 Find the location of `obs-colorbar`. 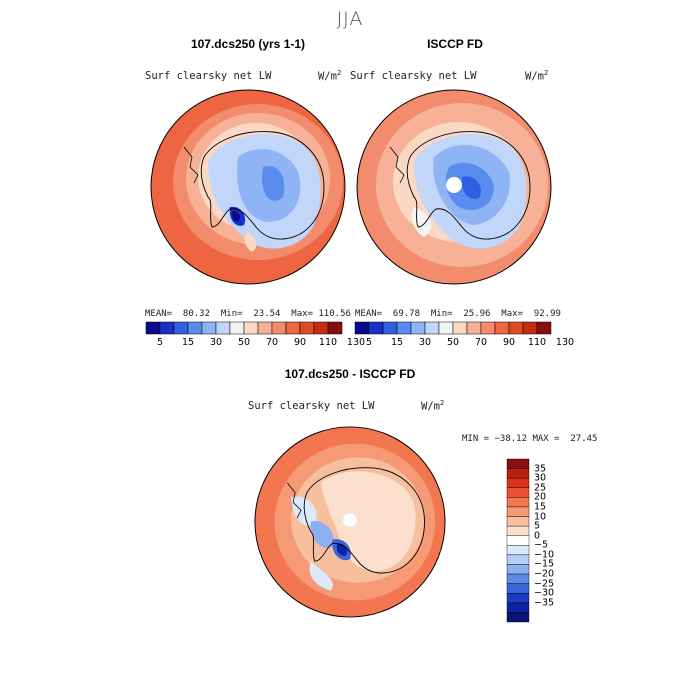

obs-colorbar is located at coordinates (453, 328).